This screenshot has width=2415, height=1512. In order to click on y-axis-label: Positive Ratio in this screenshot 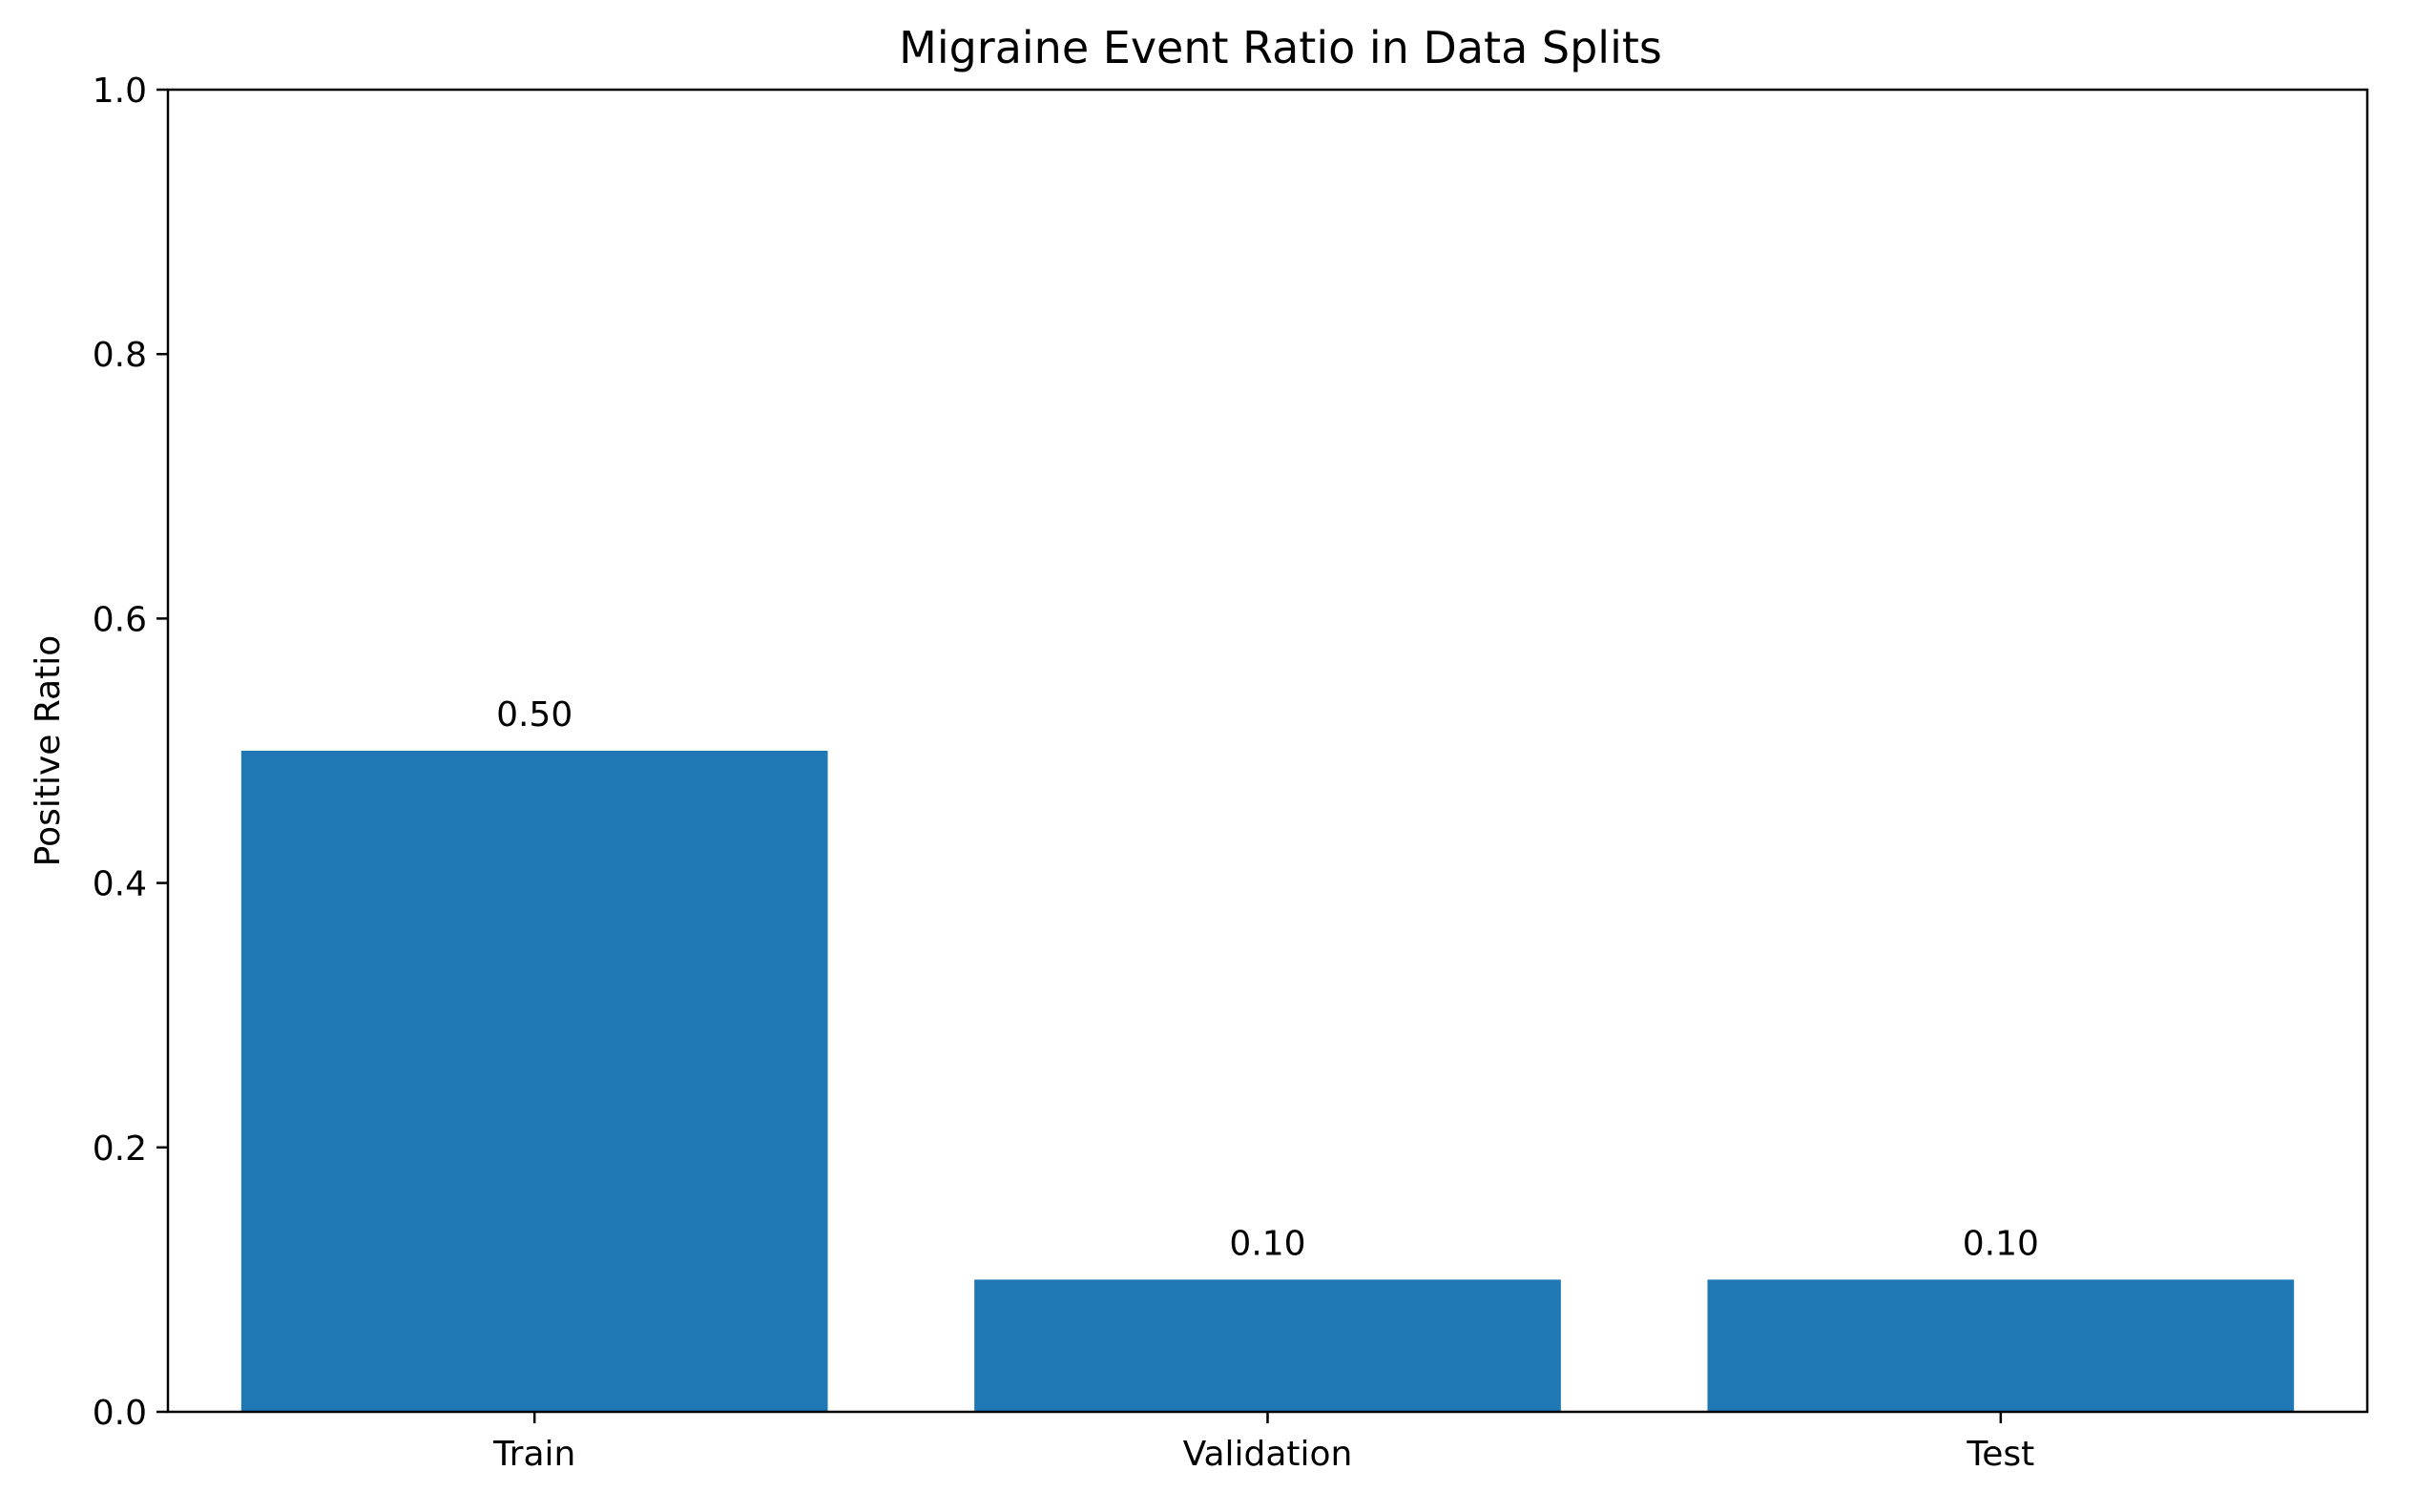, I will do `click(49, 751)`.